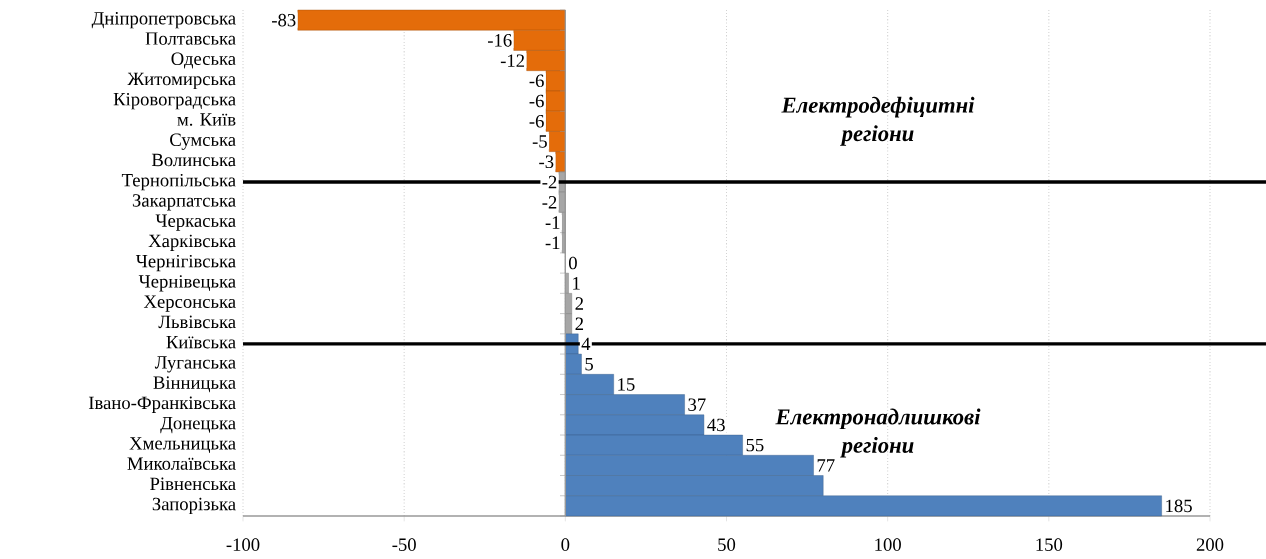 The image size is (1266, 559). Describe the element at coordinates (576, 283) in the screenshot. I see `data-label: 1` at that location.